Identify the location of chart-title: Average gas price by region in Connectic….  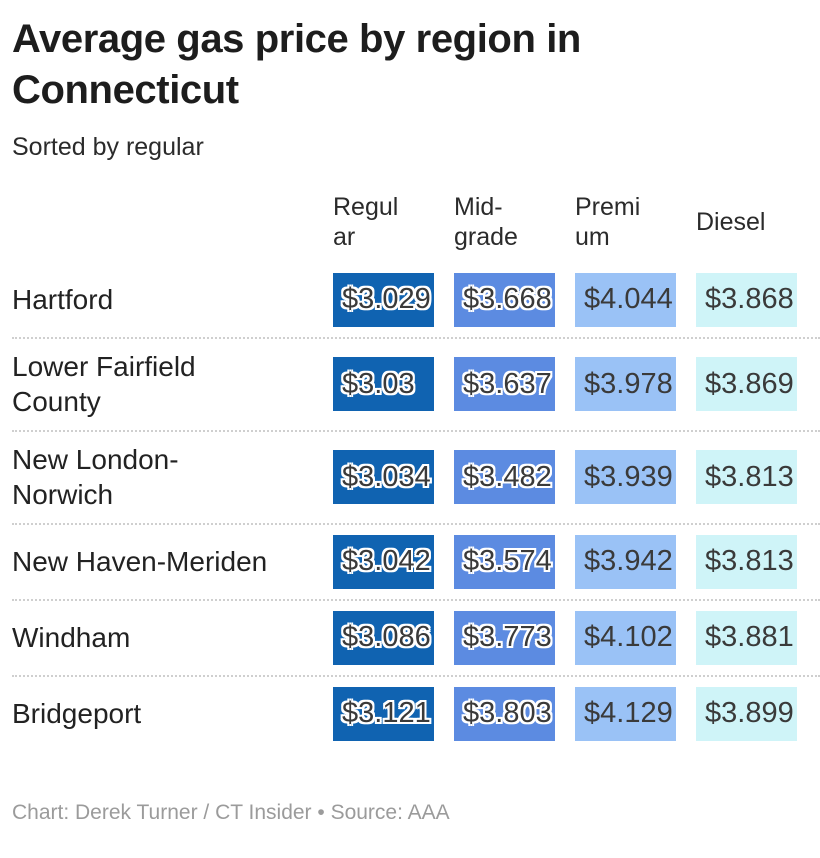
(296, 64).